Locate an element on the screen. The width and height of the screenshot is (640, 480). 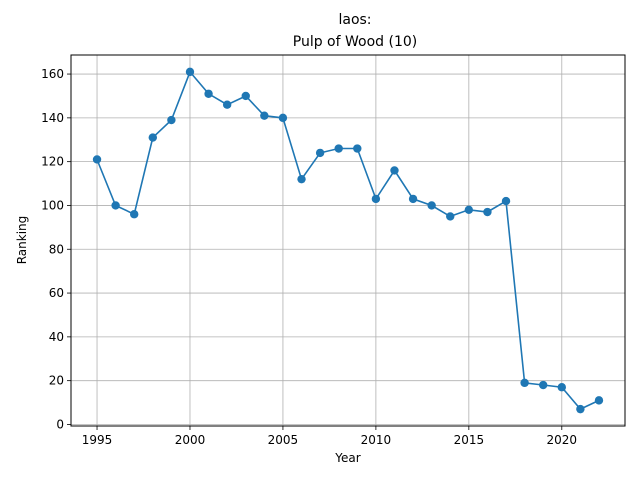
x-tick-label: 2005 is located at coordinates (283, 440).